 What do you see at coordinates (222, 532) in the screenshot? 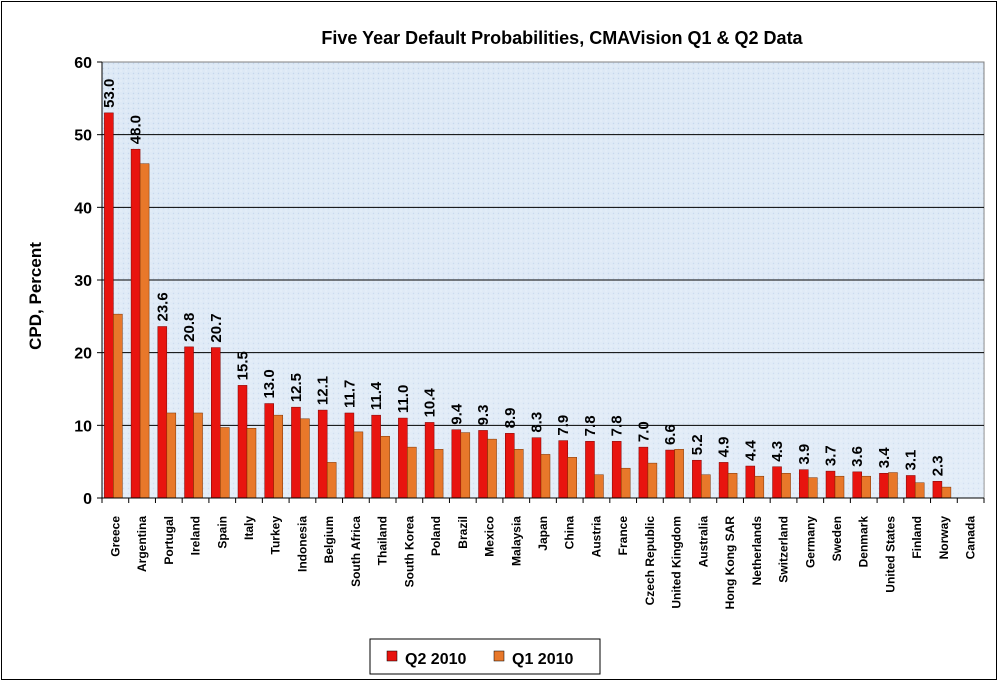
I see `x-tick-label: Spain` at bounding box center [222, 532].